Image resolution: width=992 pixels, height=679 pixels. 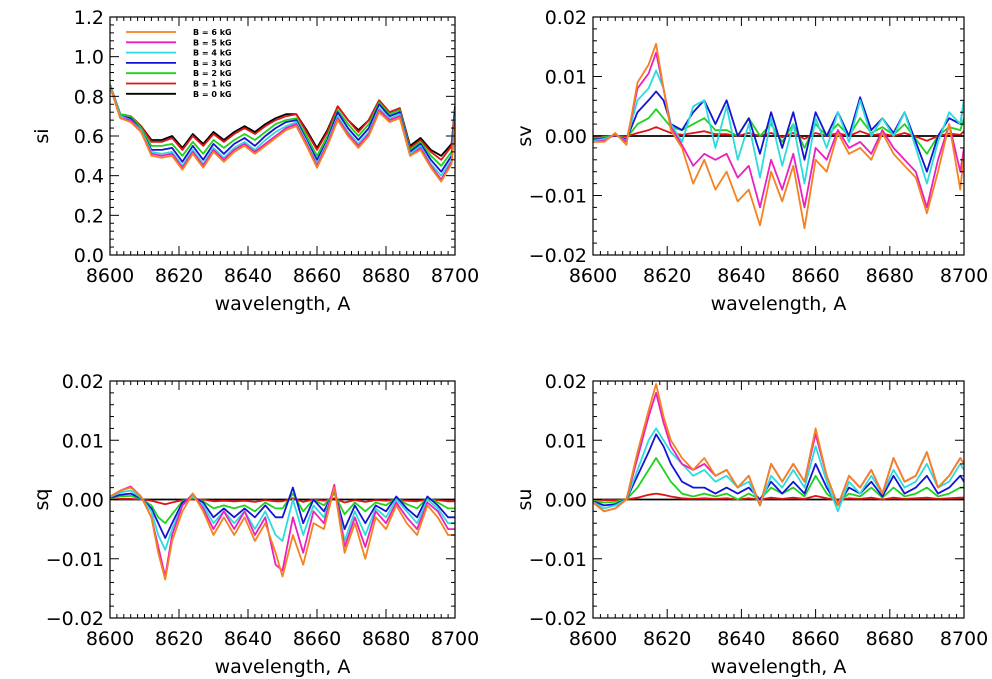 I want to click on y-axis-label: su, so click(x=525, y=500).